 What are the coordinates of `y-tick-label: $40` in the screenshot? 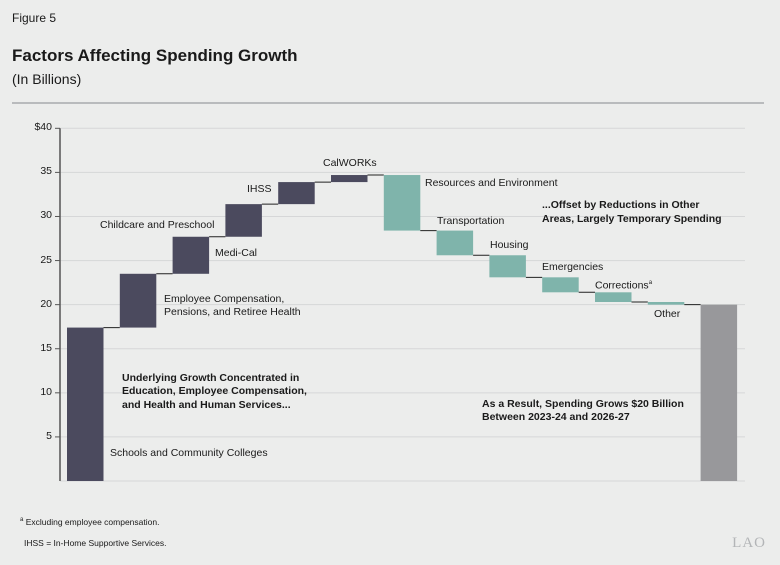 It's located at (43, 127).